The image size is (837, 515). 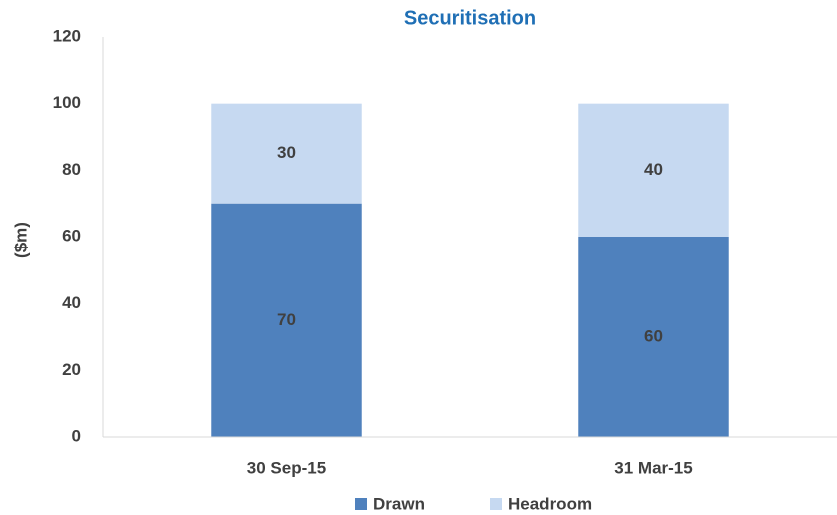 What do you see at coordinates (76, 435) in the screenshot?
I see `y-tick-label: 0` at bounding box center [76, 435].